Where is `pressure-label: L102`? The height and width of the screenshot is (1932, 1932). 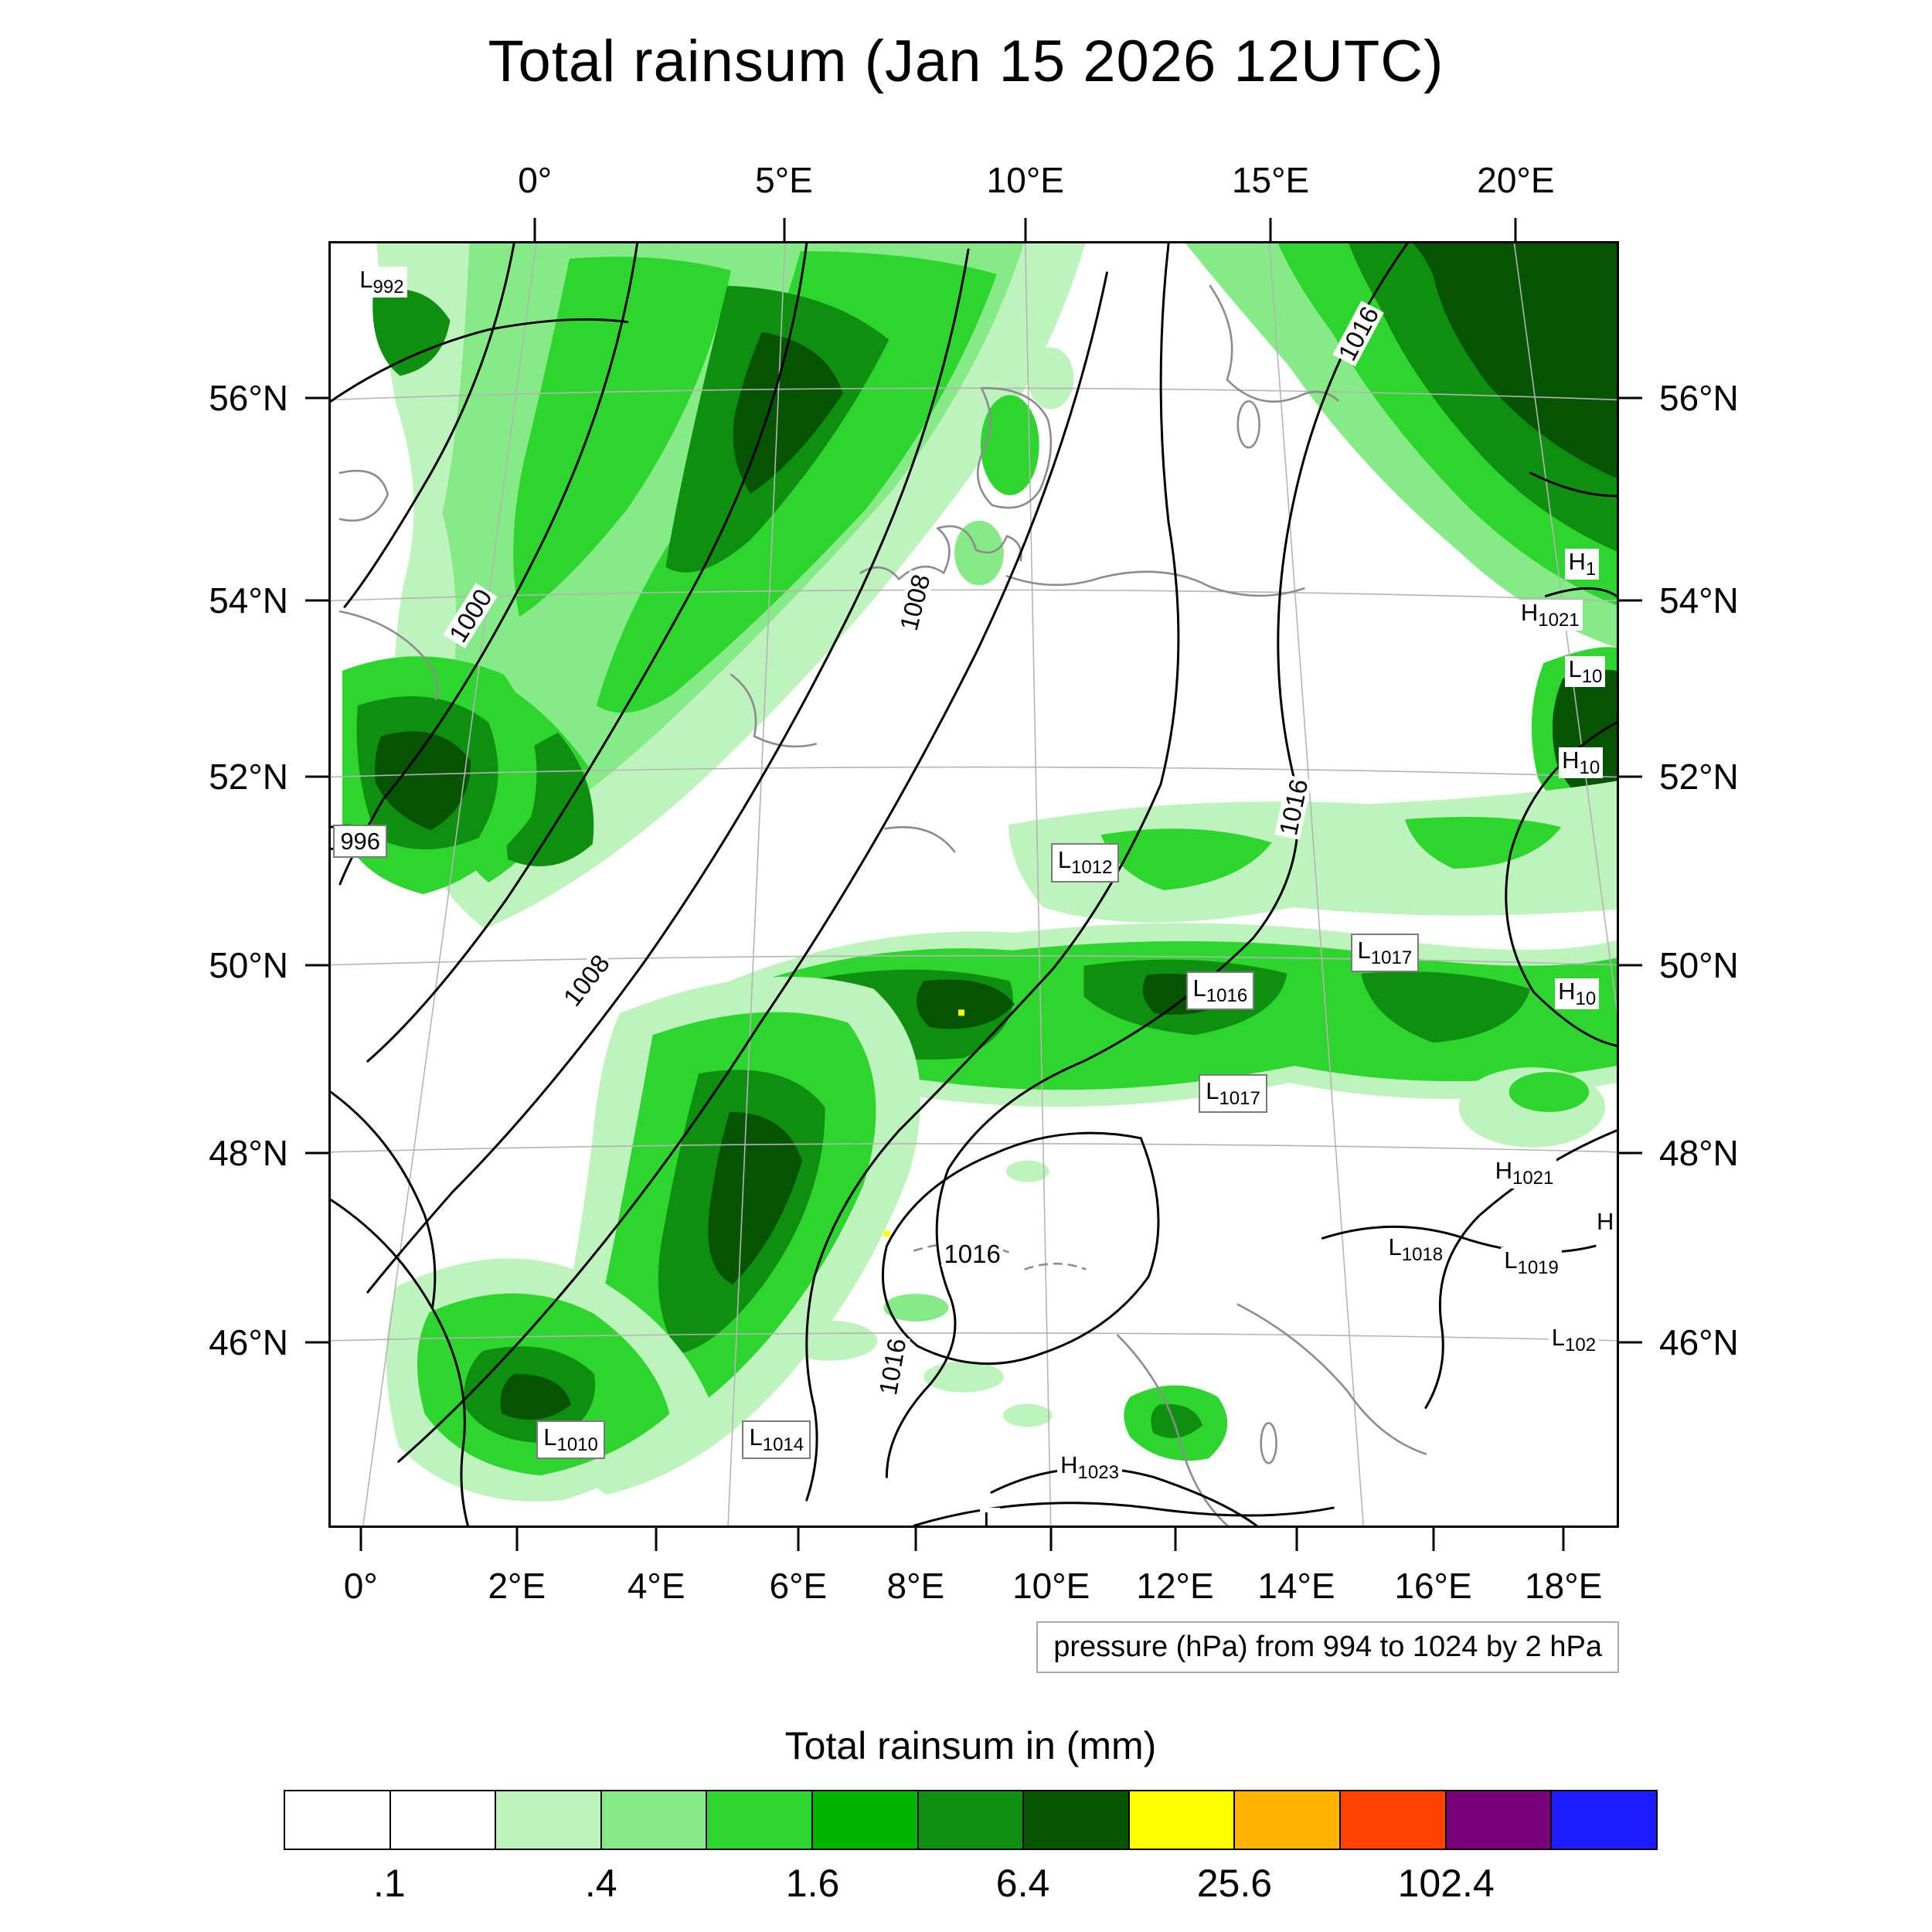 pressure-label: L102 is located at coordinates (1574, 1339).